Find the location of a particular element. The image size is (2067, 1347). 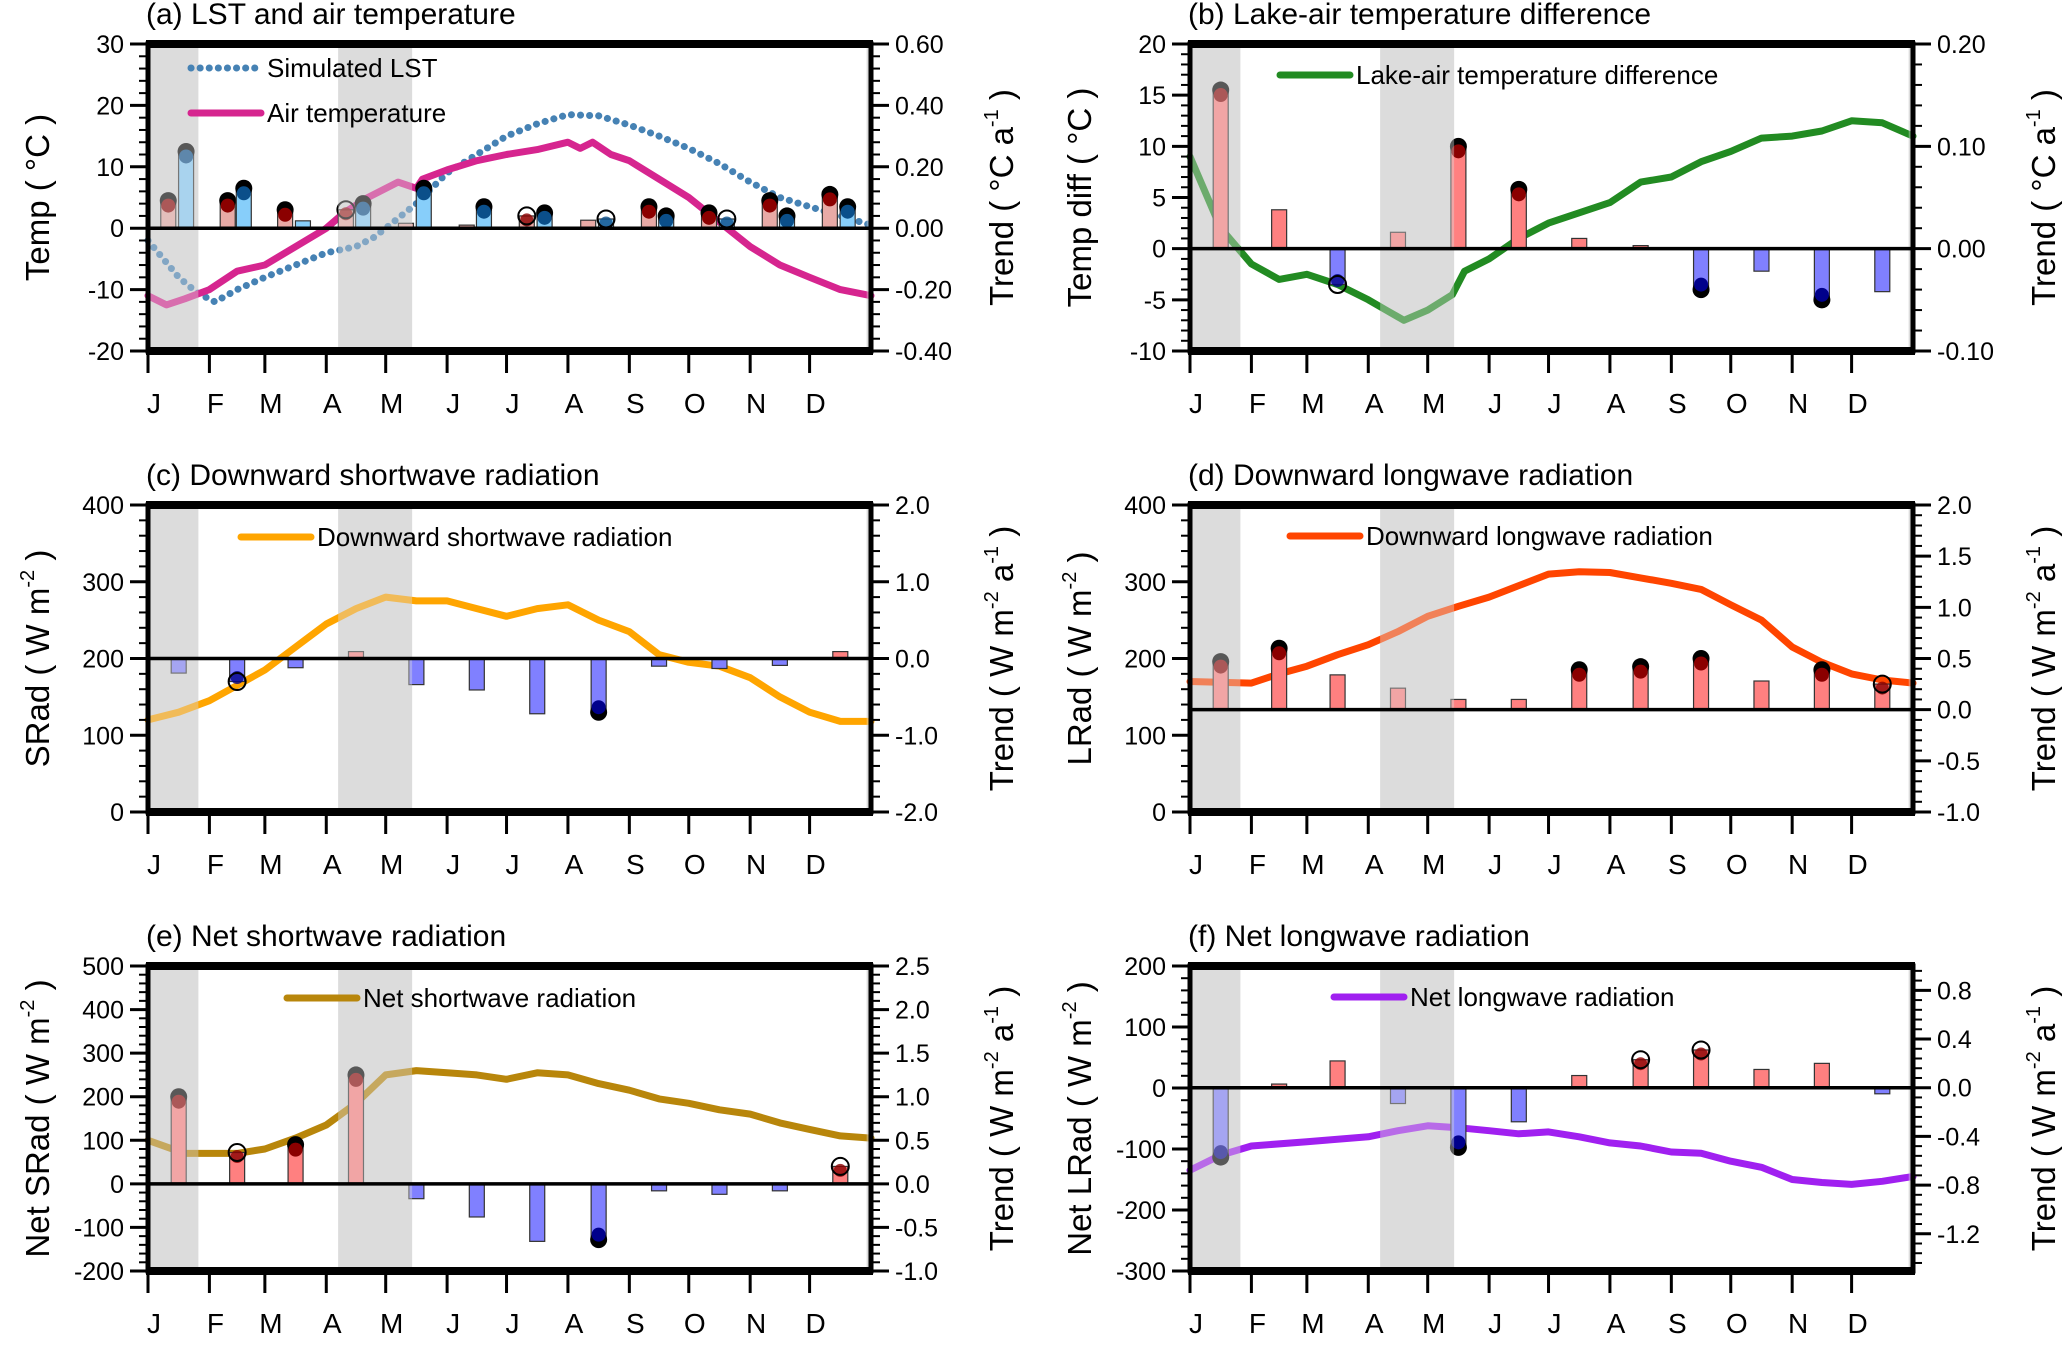

right-tick-label: -0.5 is located at coordinates (1958, 762).